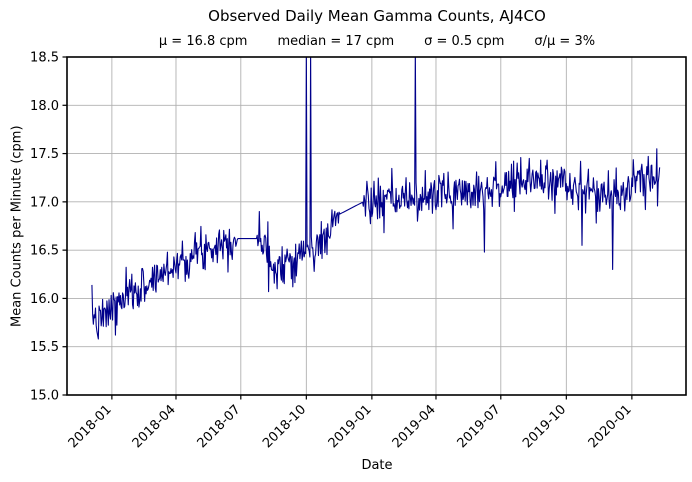 The image size is (692, 482). What do you see at coordinates (154, 426) in the screenshot?
I see `x-tick-label: 2018-04` at bounding box center [154, 426].